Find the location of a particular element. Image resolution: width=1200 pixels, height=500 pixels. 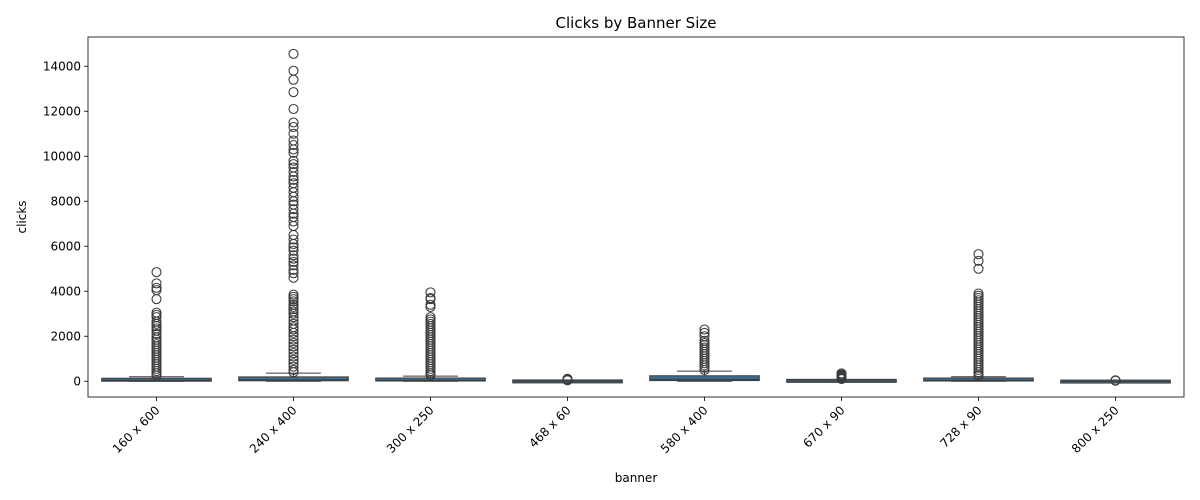

x-tick-label: 670 x 90 is located at coordinates (823, 426).